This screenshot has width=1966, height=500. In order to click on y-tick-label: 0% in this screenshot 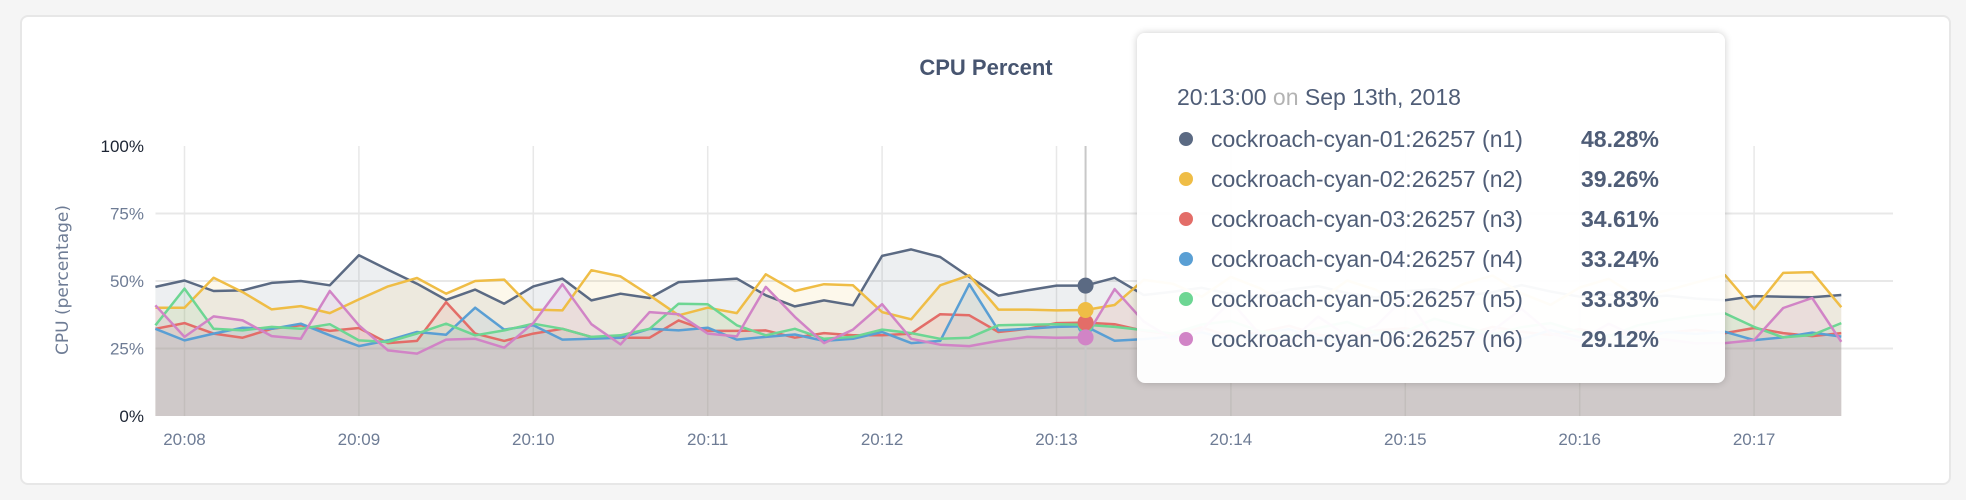, I will do `click(131, 416)`.